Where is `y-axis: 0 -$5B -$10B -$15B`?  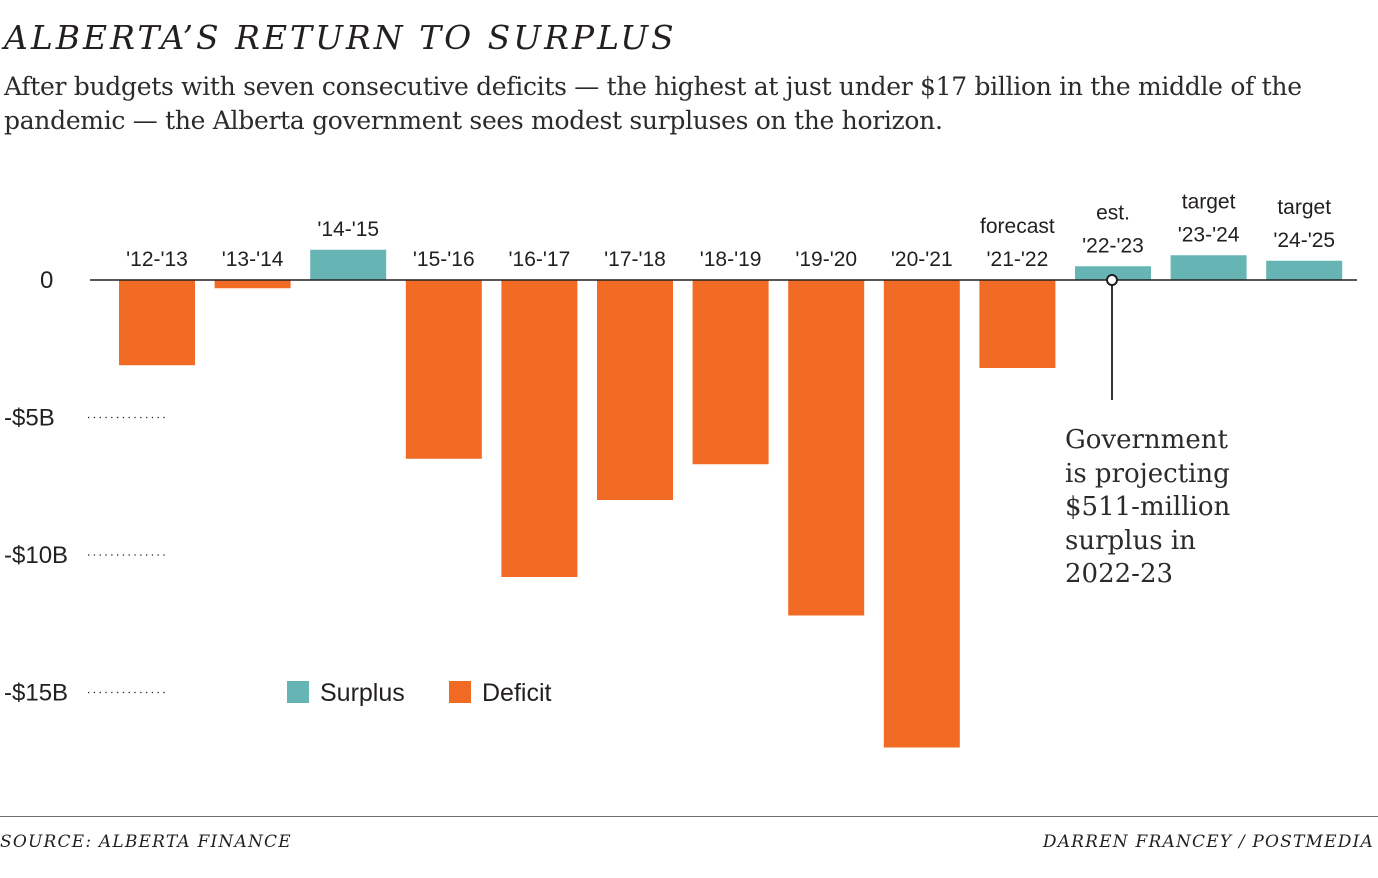
y-axis: 0 -$5B -$10B -$15B is located at coordinates (84, 487).